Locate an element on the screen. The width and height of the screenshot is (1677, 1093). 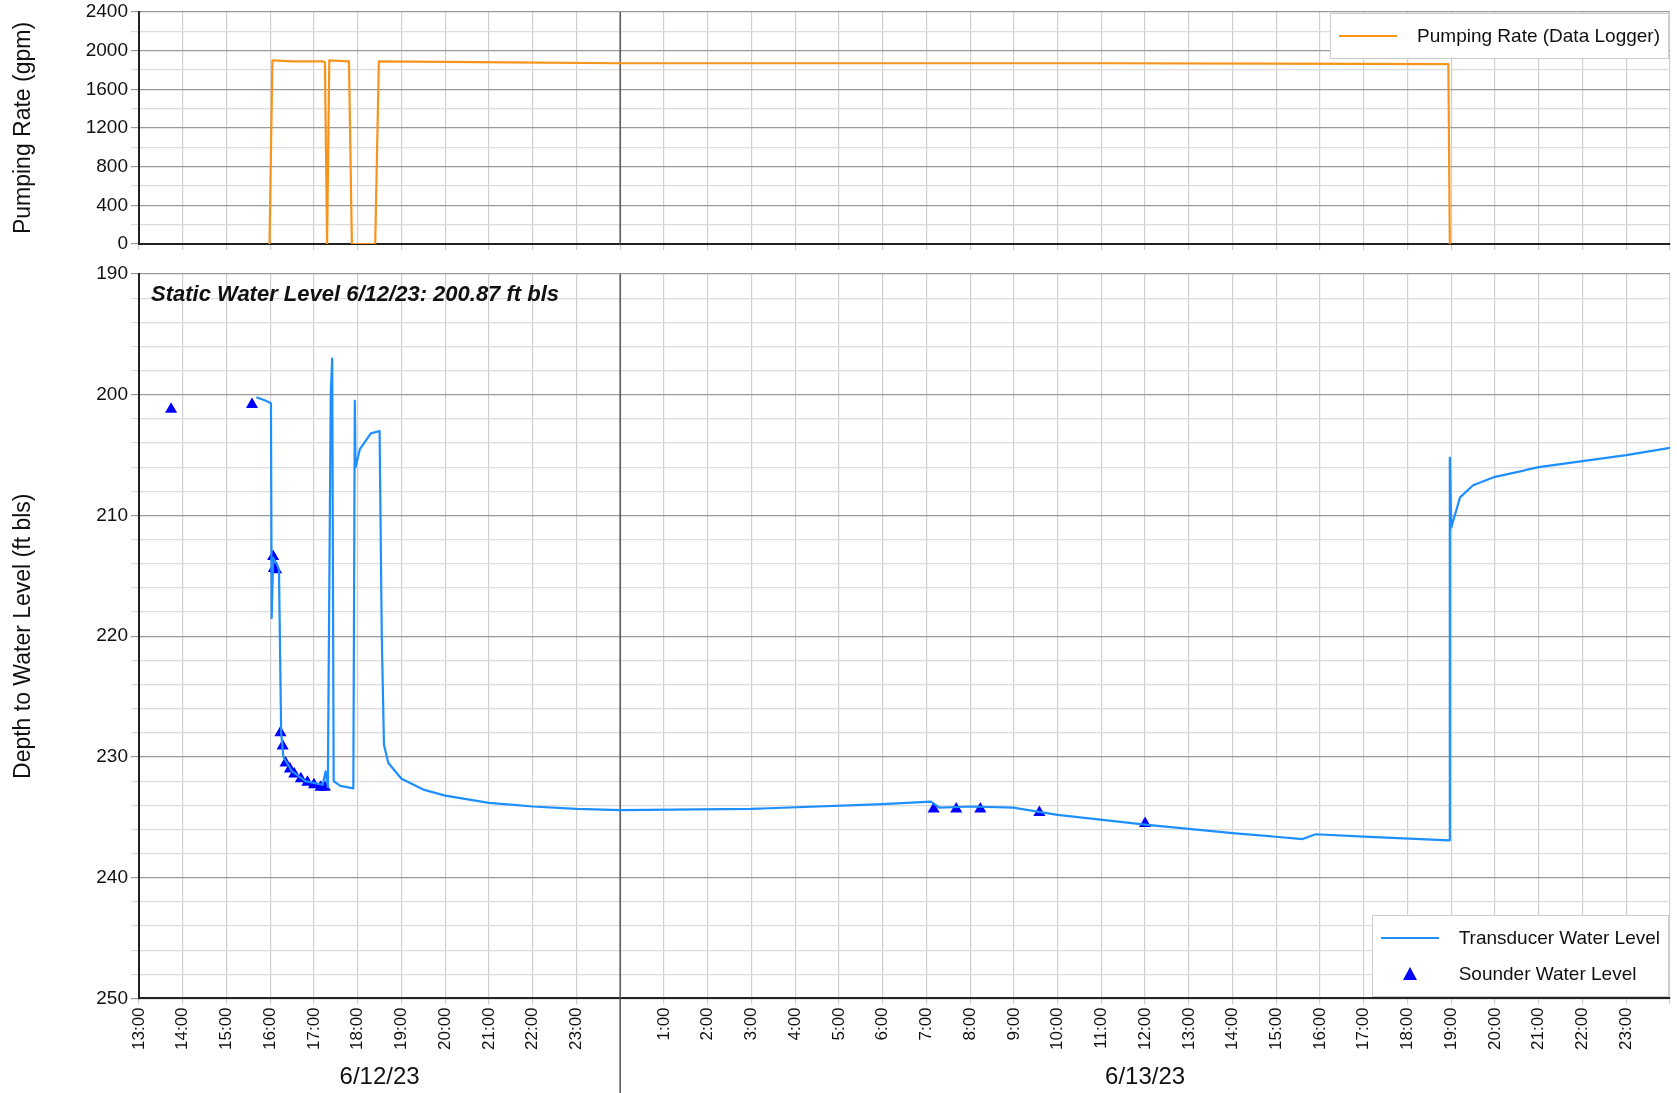
x-tick-label: 7:00 is located at coordinates (926, 1024).